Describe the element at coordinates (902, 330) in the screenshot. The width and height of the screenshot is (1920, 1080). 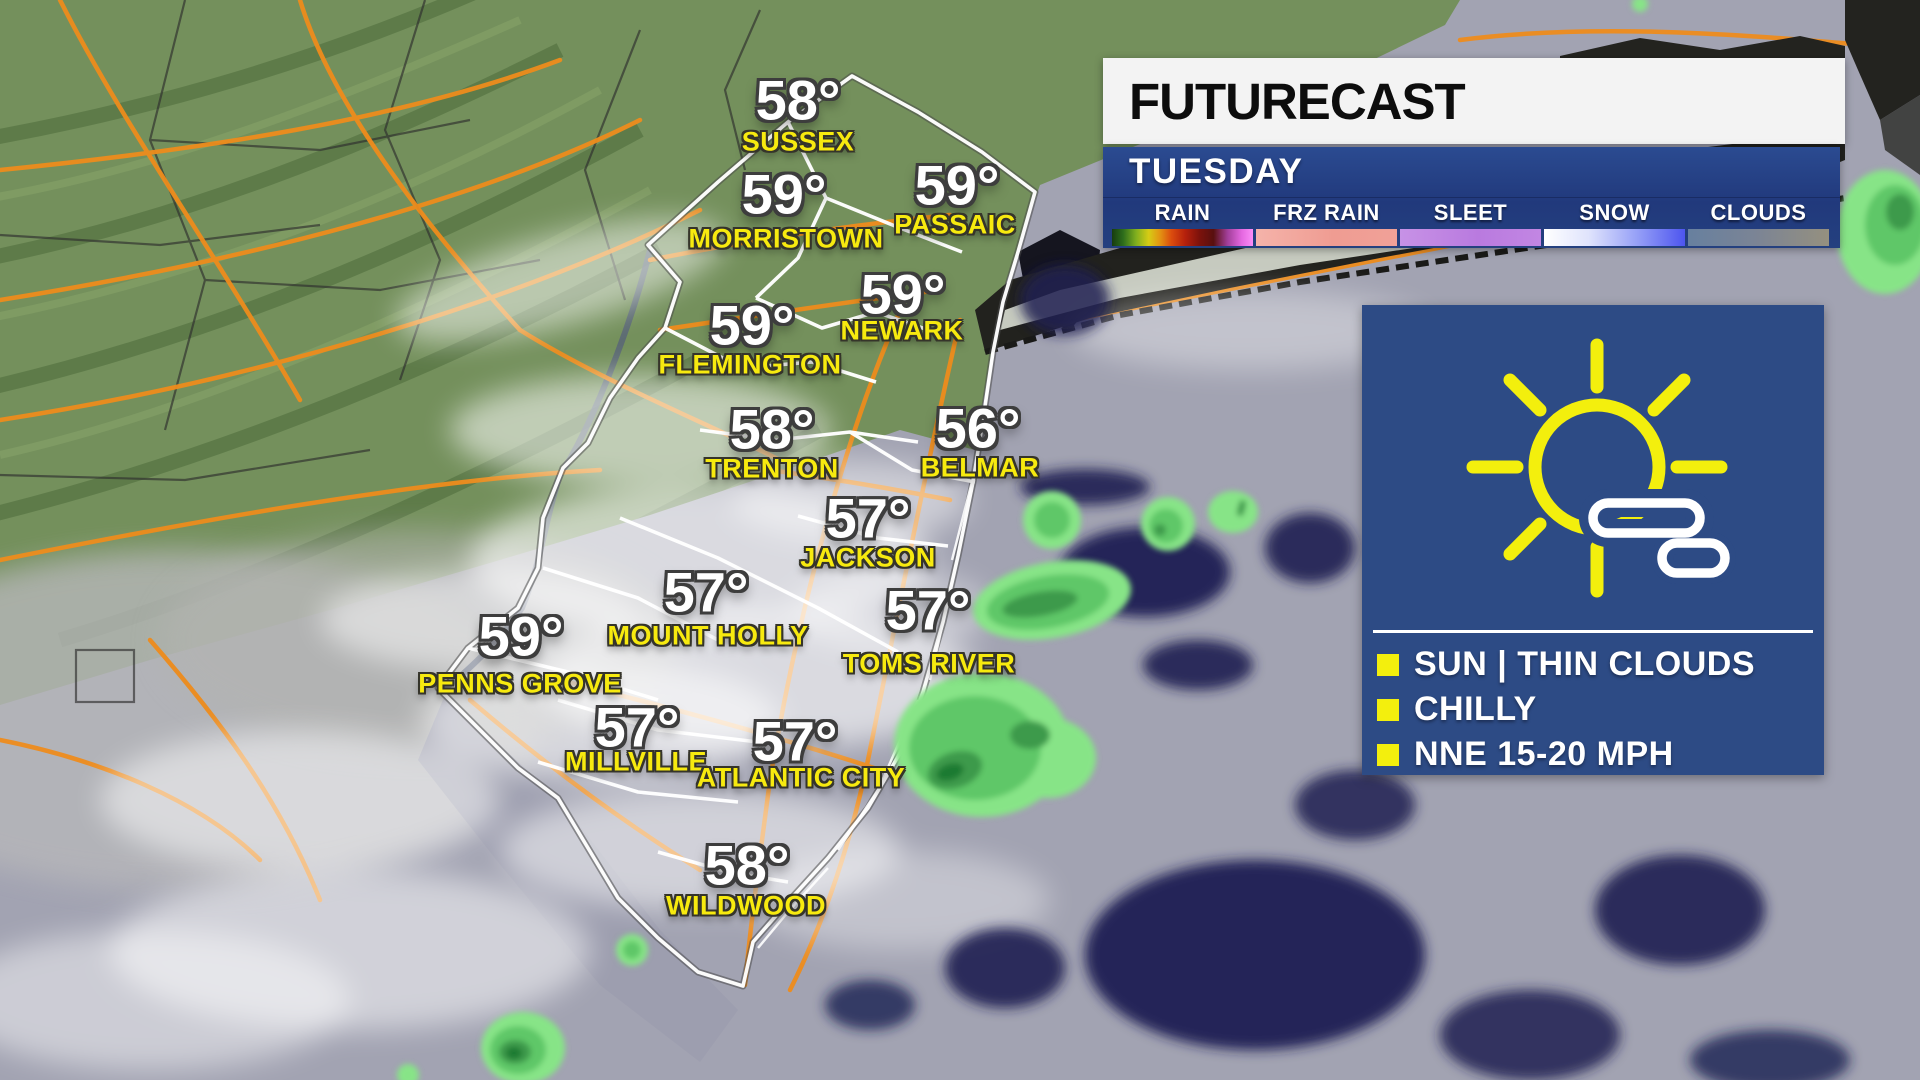
I see `station-city-label: NEWARK` at that location.